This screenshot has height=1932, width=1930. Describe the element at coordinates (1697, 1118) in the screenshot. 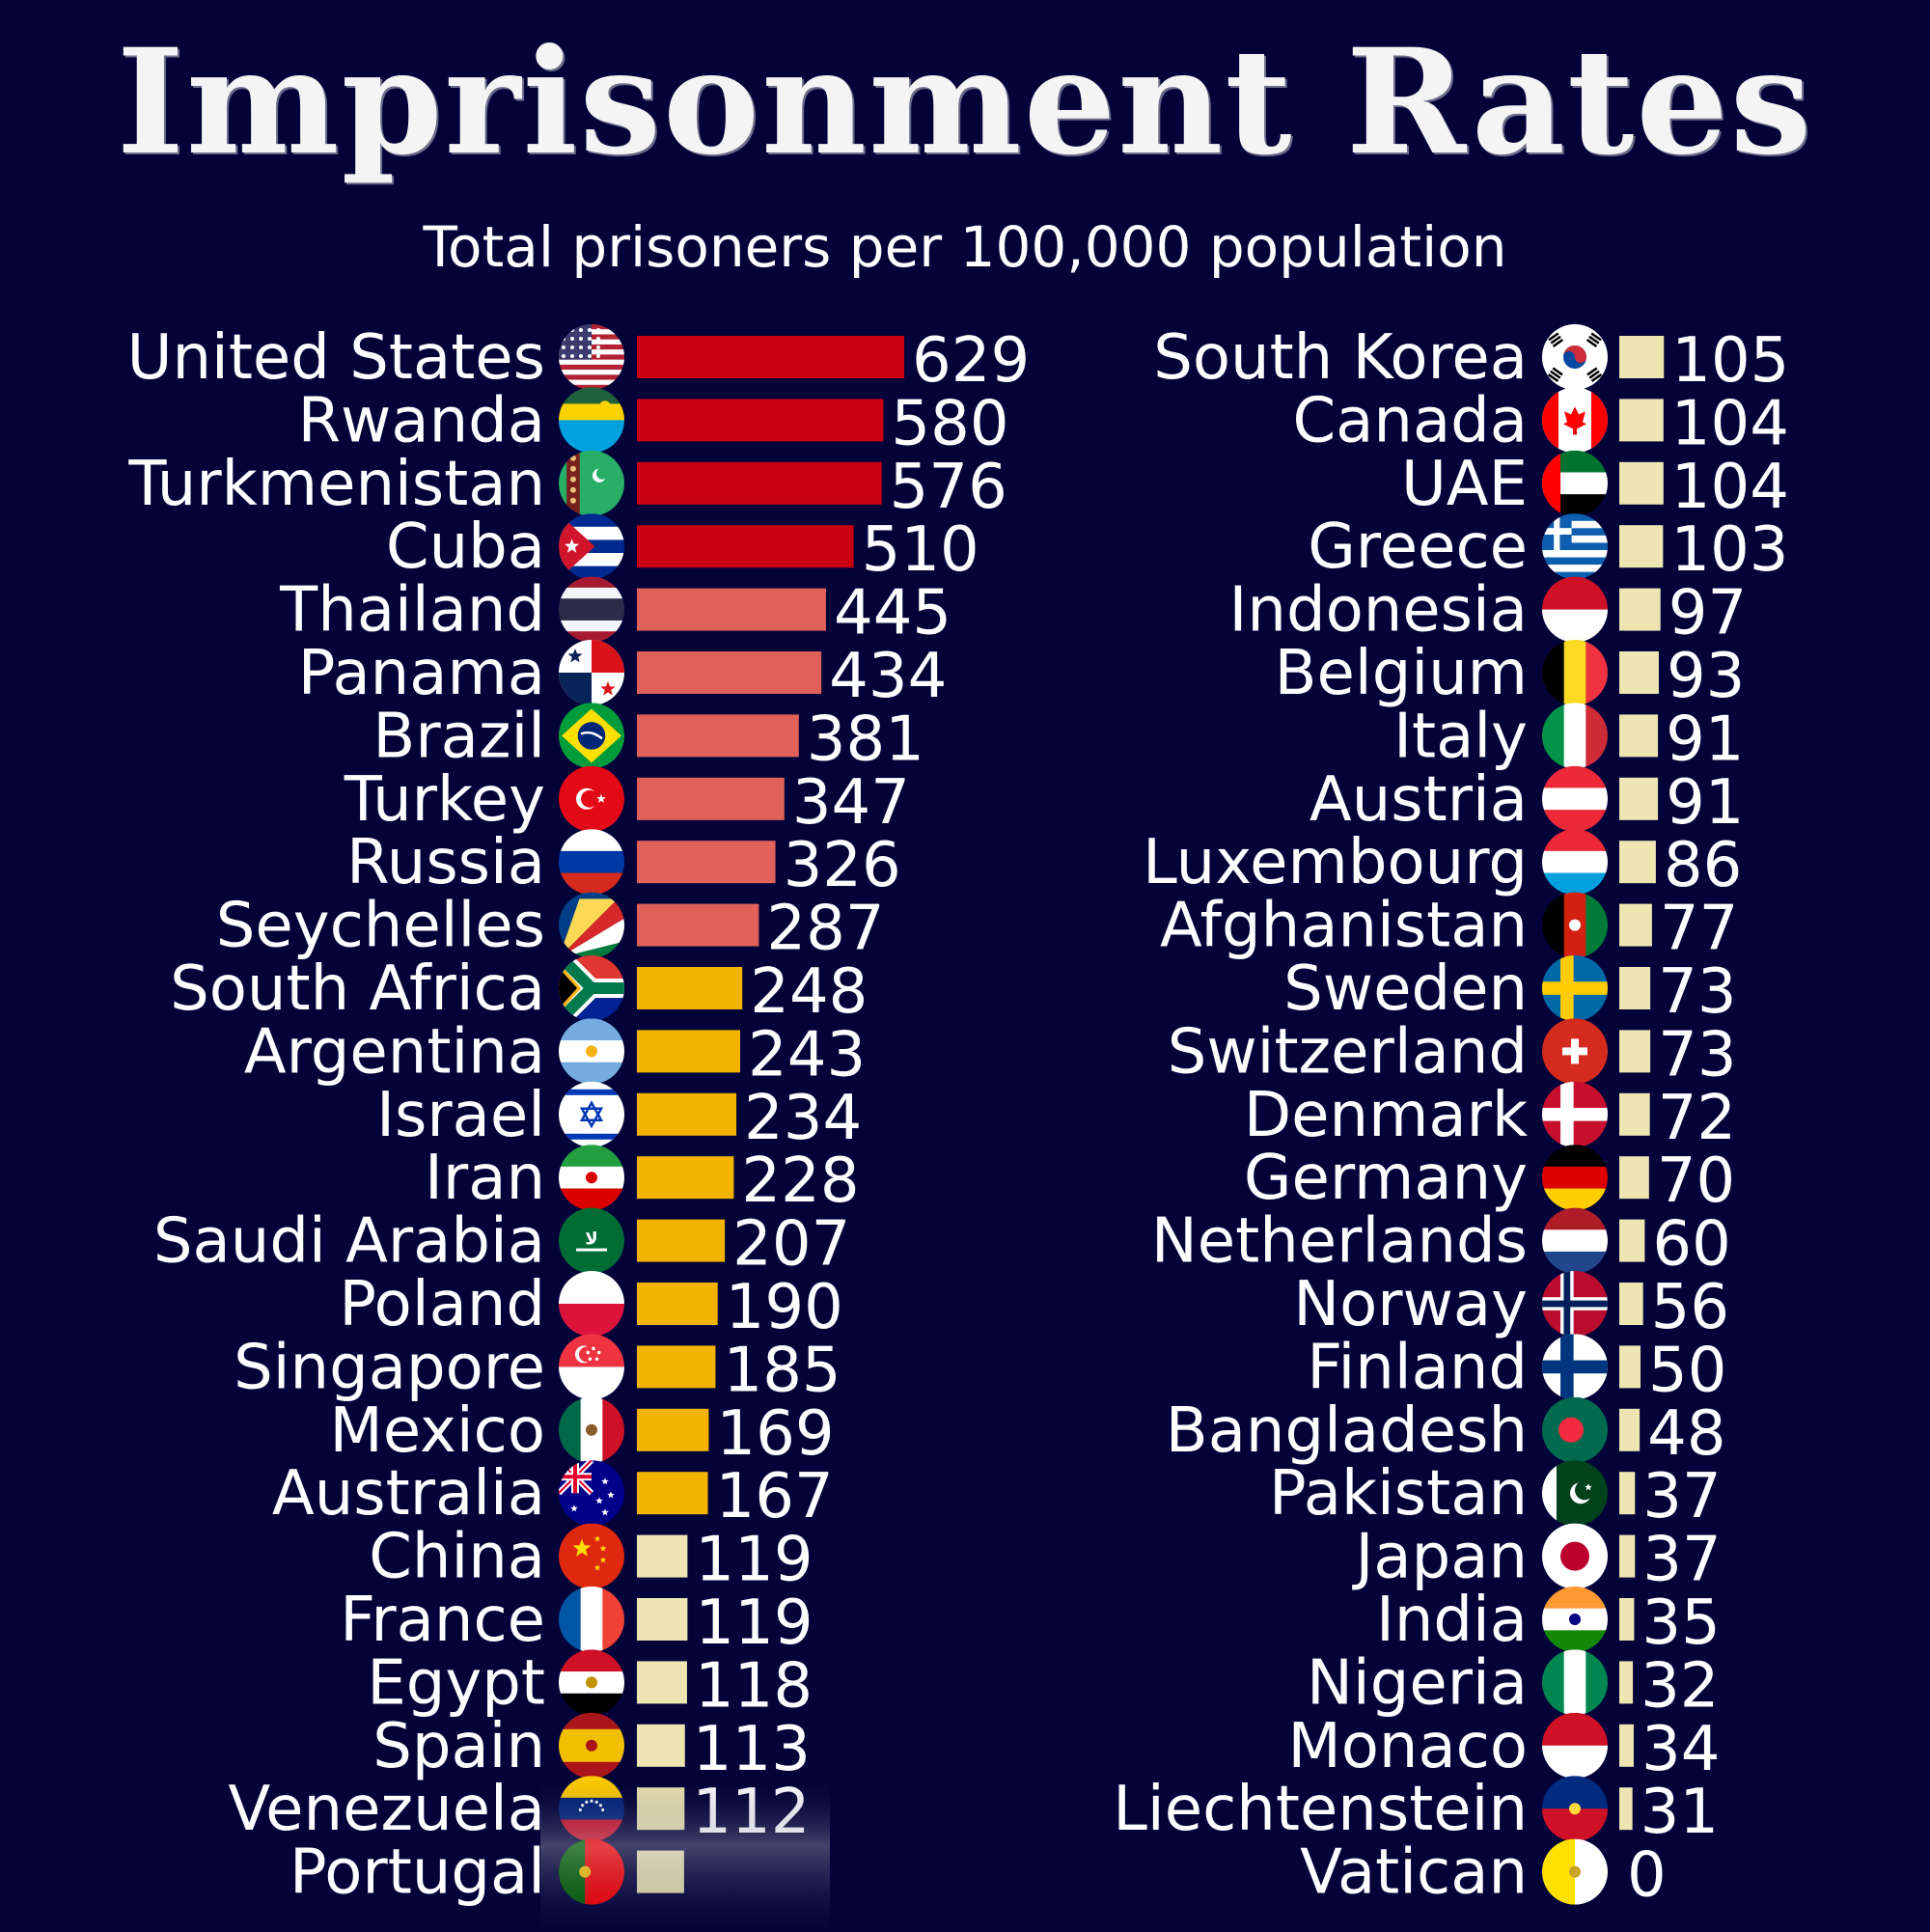

I see `value-label: 72` at that location.